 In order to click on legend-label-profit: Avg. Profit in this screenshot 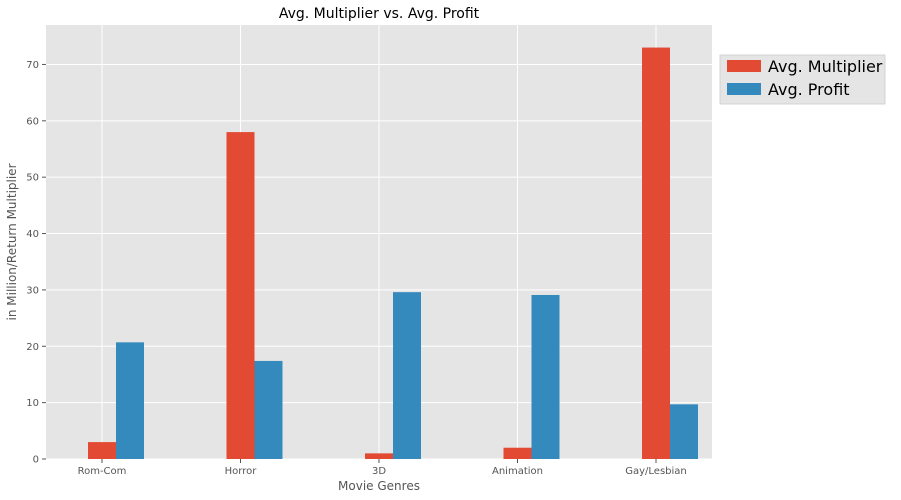, I will do `click(809, 89)`.